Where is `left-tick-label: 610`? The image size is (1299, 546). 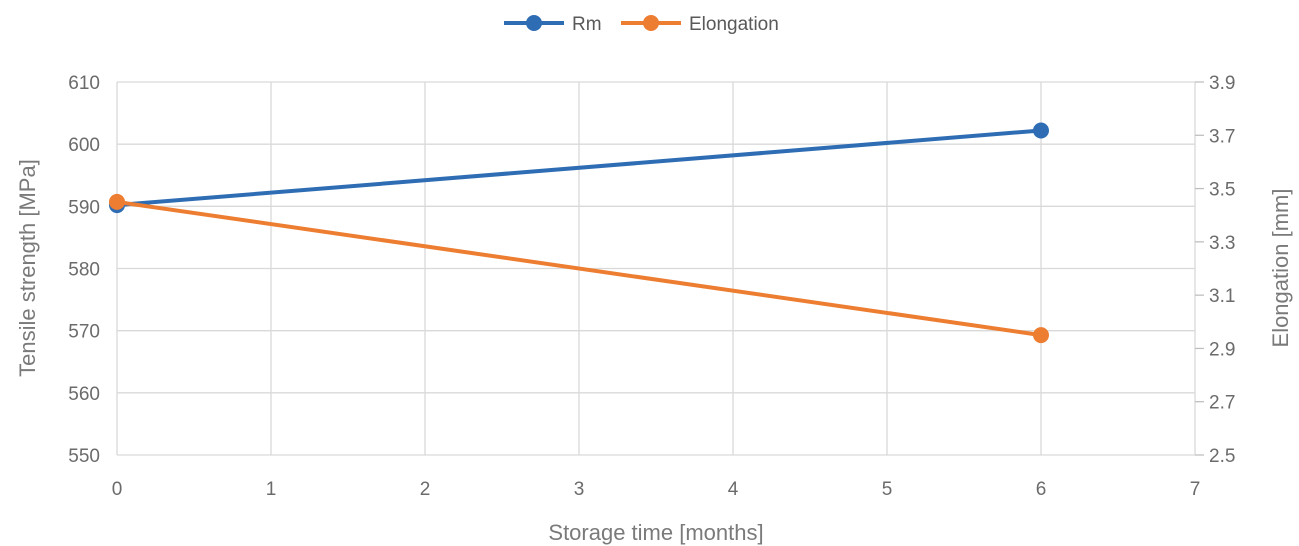
left-tick-label: 610 is located at coordinates (84, 83).